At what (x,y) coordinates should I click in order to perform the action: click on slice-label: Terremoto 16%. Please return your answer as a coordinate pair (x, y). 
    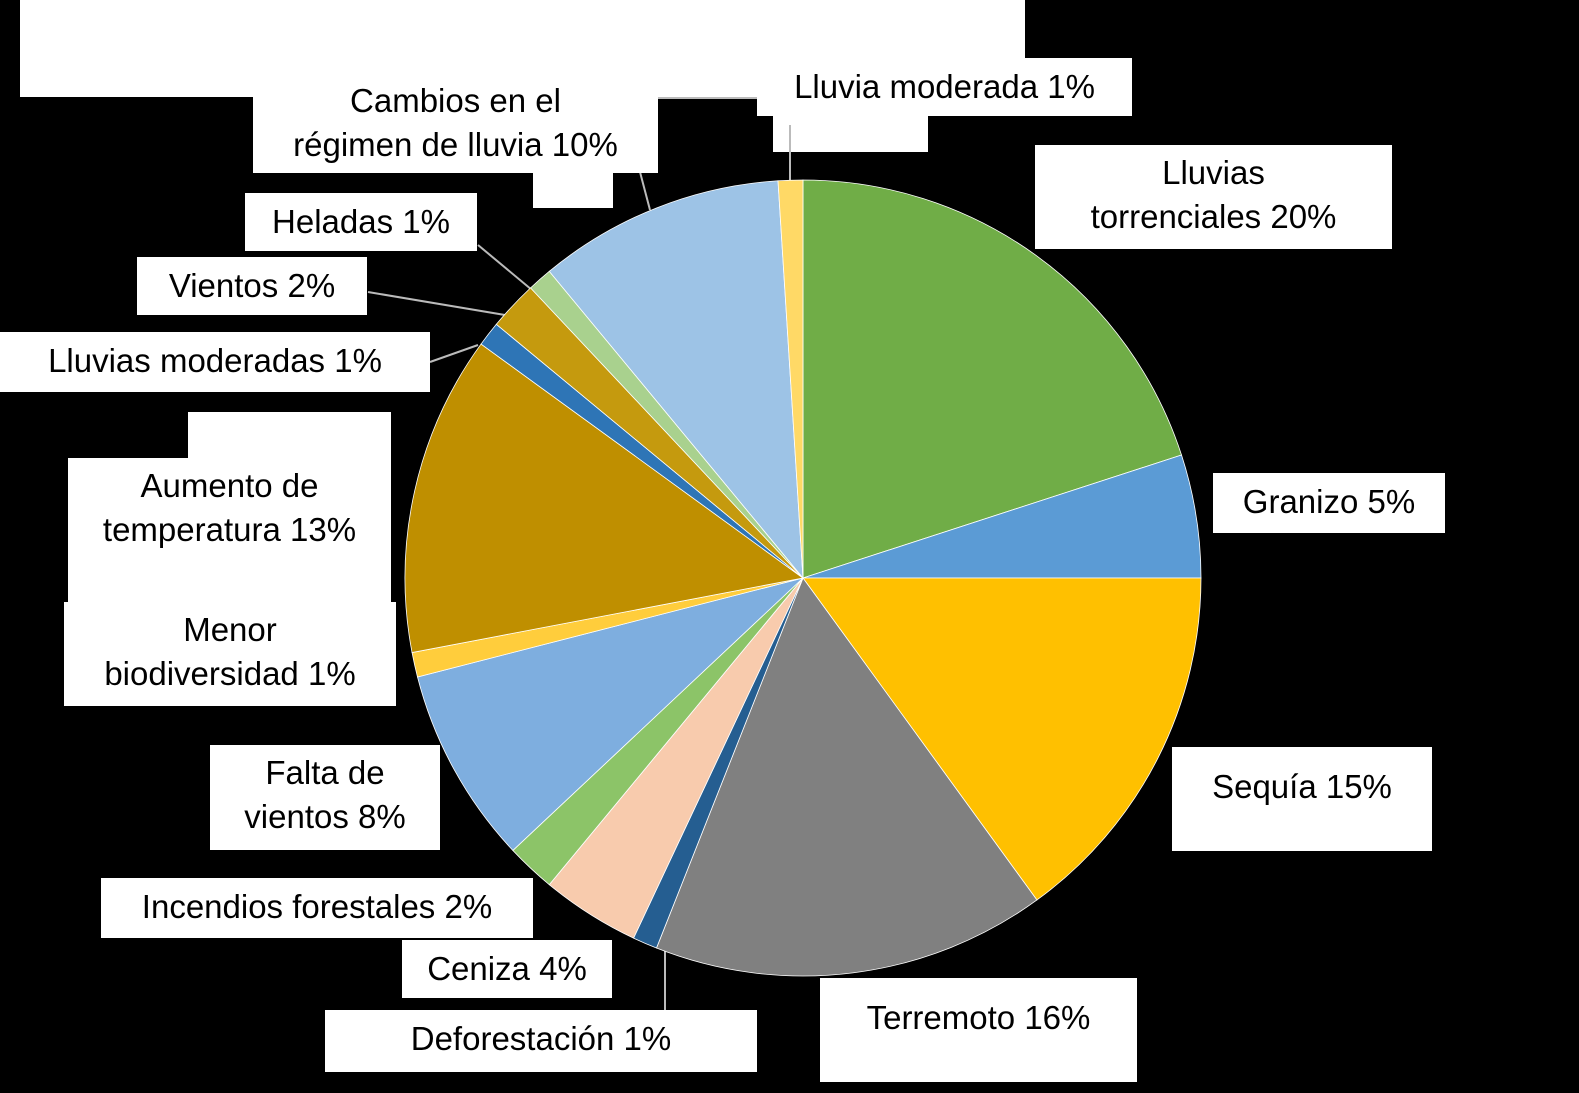
    Looking at the image, I should click on (978, 1030).